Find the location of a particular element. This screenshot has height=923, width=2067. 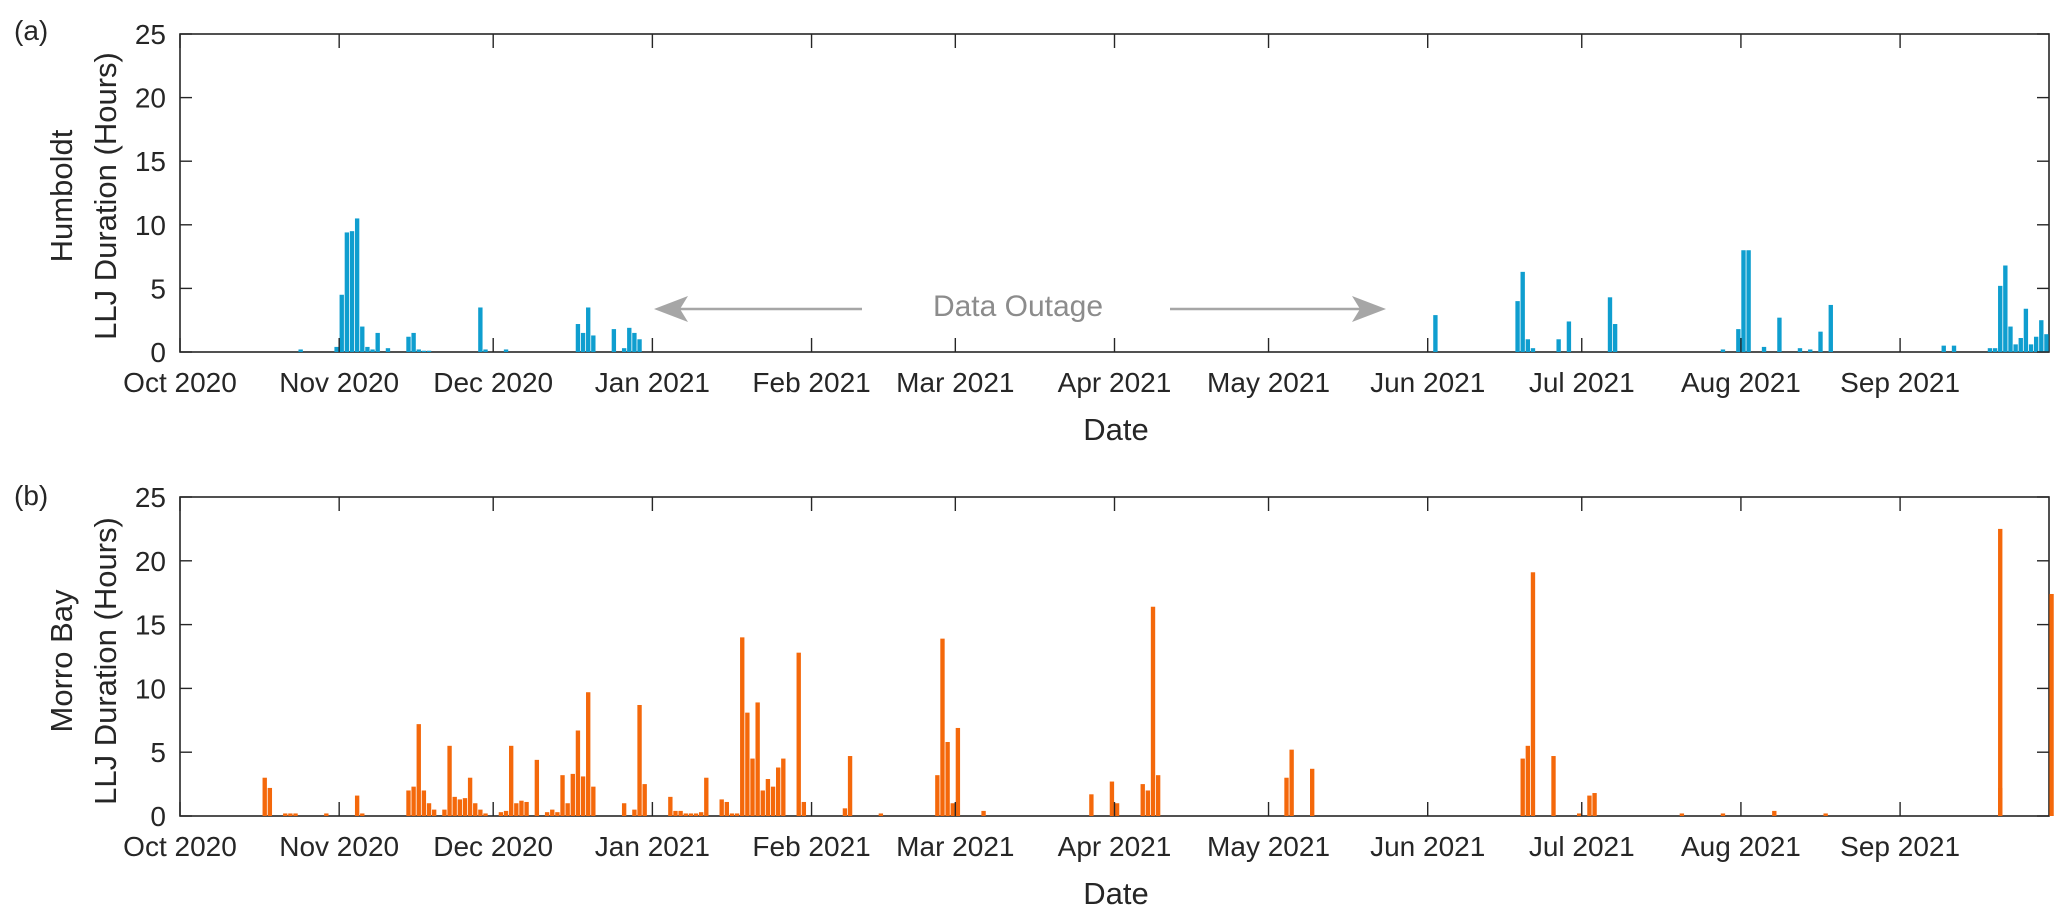

y-tick-label: 15 is located at coordinates (150, 161).